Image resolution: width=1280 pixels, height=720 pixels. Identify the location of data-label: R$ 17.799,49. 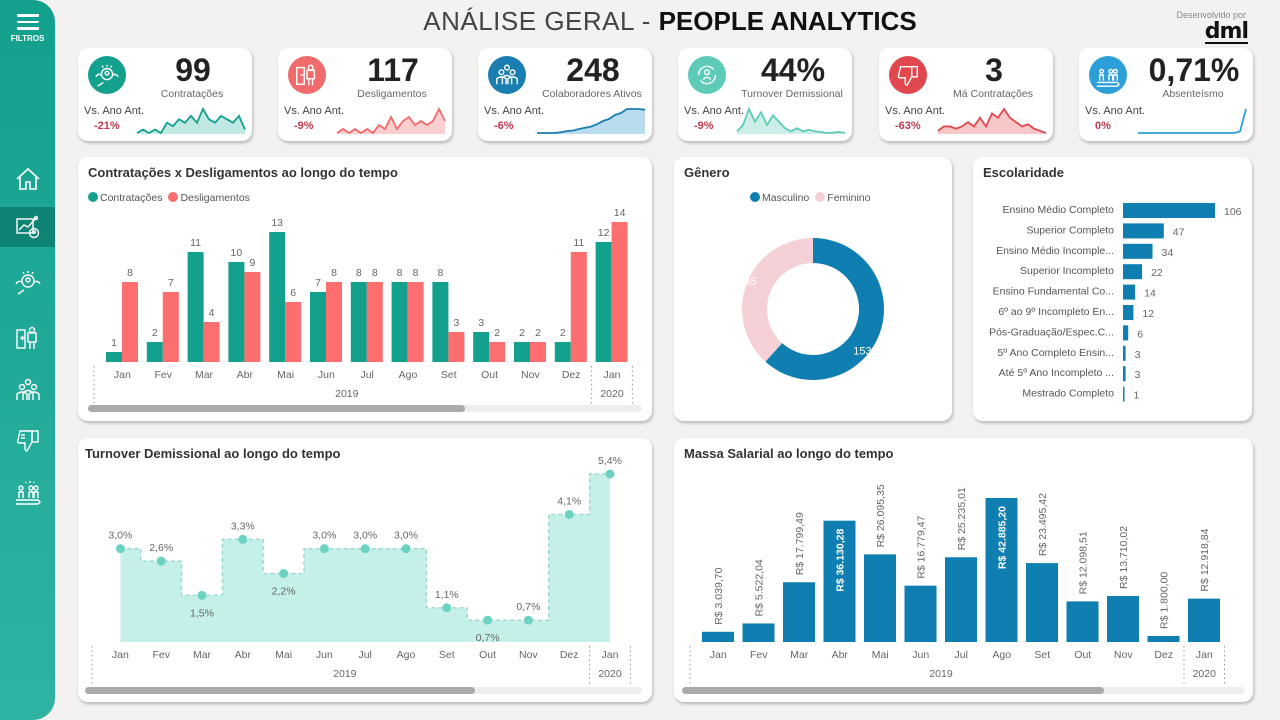
(800, 543).